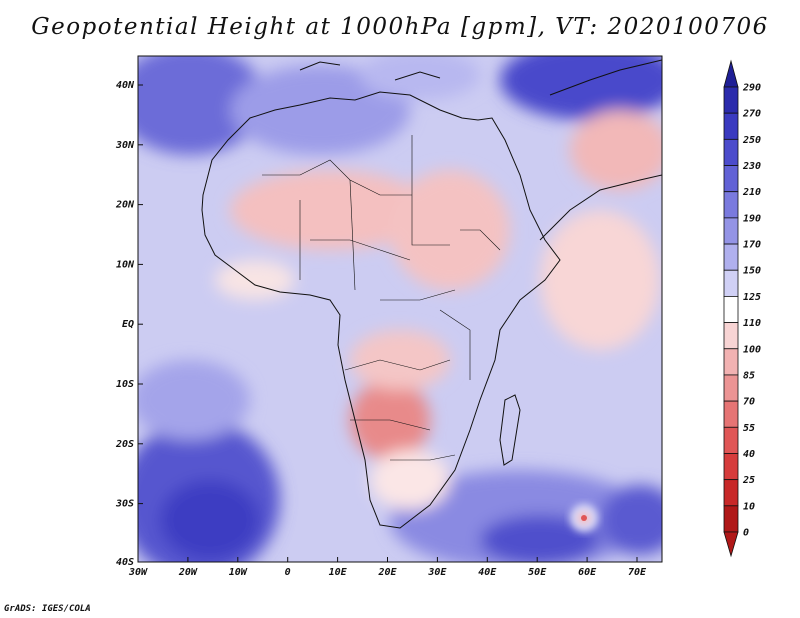 Image resolution: width=800 pixels, height=618 pixels. I want to click on colorbar-top-arrow, so click(731, 73).